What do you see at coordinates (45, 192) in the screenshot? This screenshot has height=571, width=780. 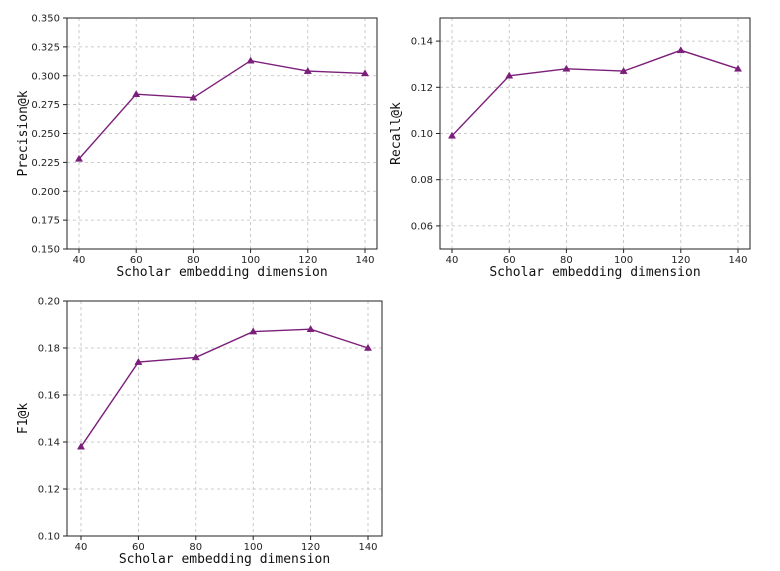 I see `y-tick-label: 0.200` at bounding box center [45, 192].